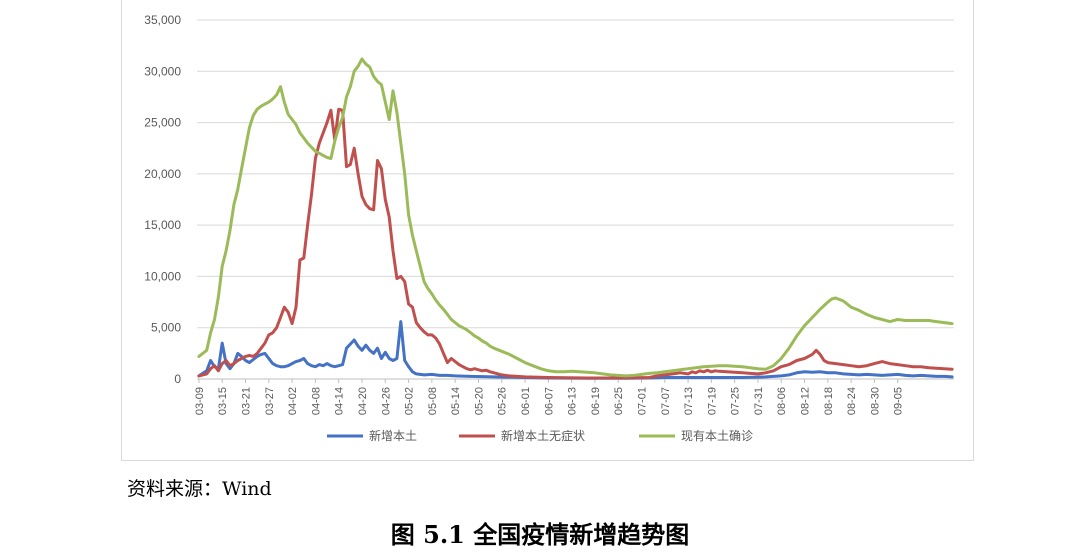  I want to click on x-tick-label: 03-27, so click(270, 401).